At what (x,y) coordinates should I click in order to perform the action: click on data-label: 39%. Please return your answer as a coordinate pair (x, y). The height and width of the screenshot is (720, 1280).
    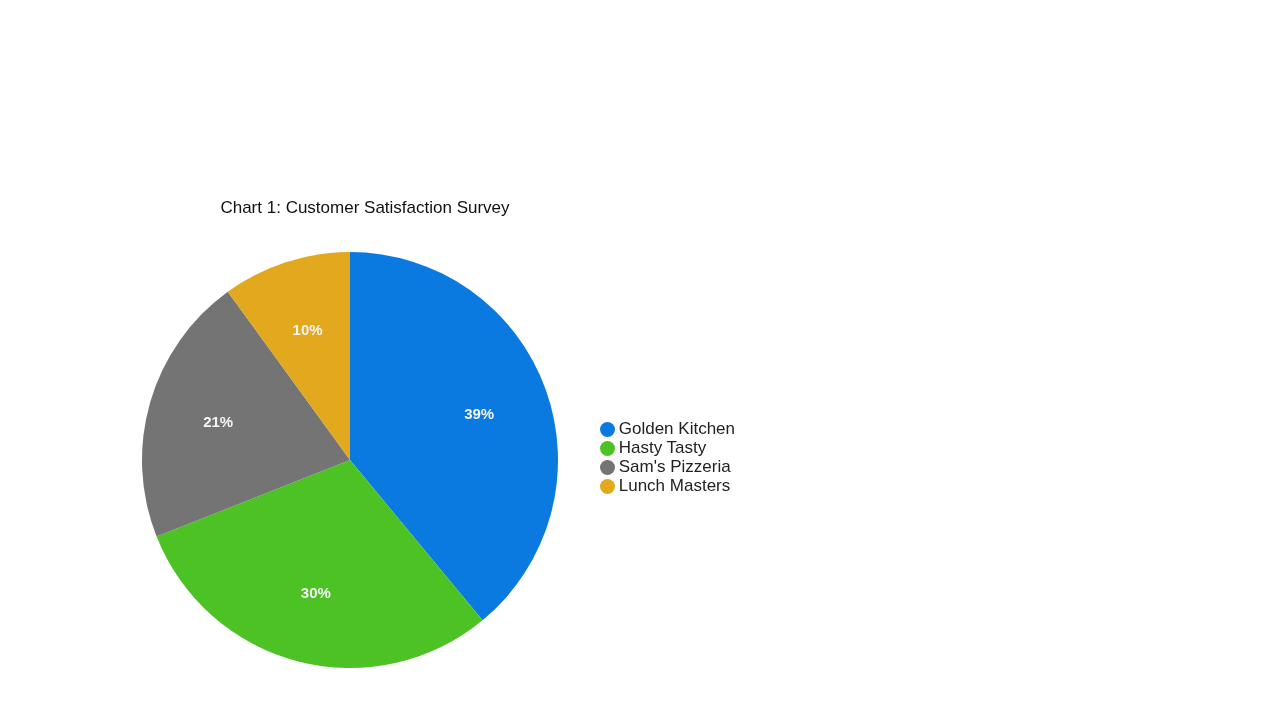
    Looking at the image, I should click on (479, 413).